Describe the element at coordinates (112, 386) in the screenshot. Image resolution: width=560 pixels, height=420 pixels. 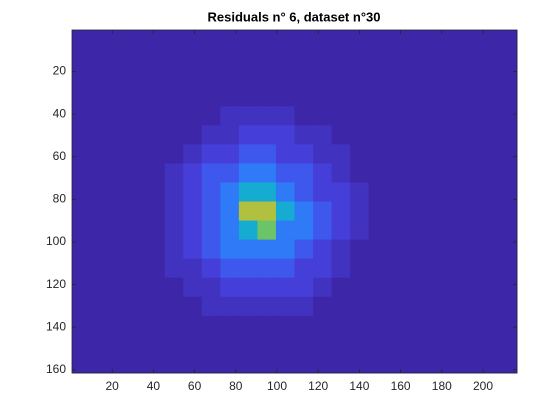
I see `x-tick-label: 20` at that location.